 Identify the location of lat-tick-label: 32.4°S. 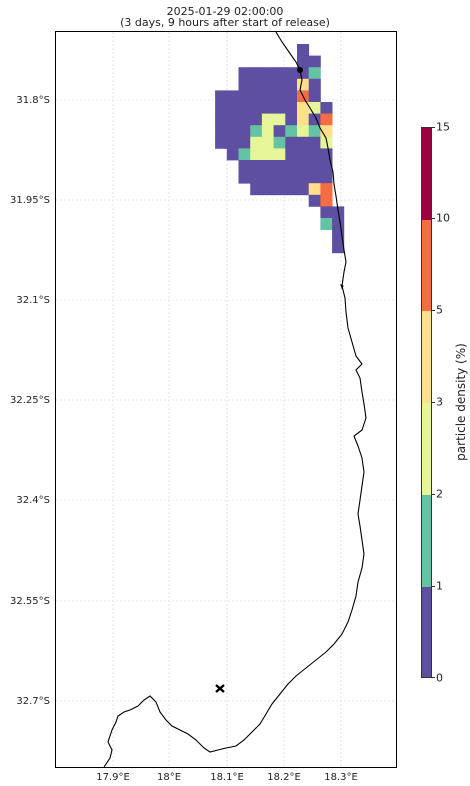
(33, 500).